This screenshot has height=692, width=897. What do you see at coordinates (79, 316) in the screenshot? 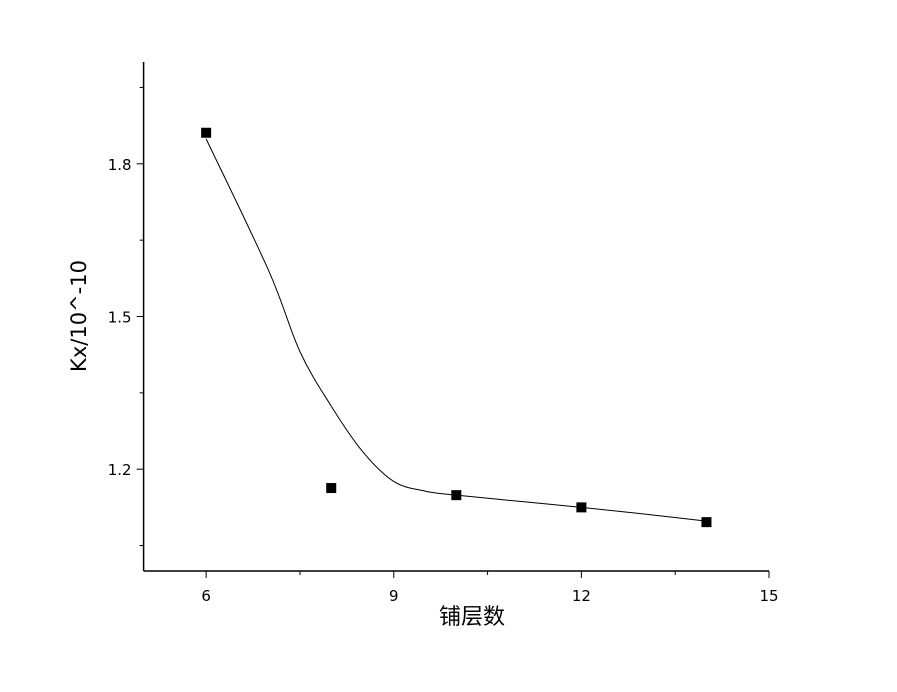
I see `y-axis-label: Kx/10^-10` at bounding box center [79, 316].